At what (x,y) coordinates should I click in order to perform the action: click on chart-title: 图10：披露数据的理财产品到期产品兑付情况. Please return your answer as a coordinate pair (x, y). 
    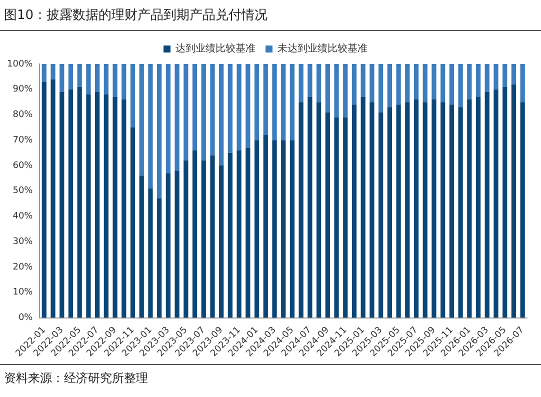
    Looking at the image, I should click on (136, 15).